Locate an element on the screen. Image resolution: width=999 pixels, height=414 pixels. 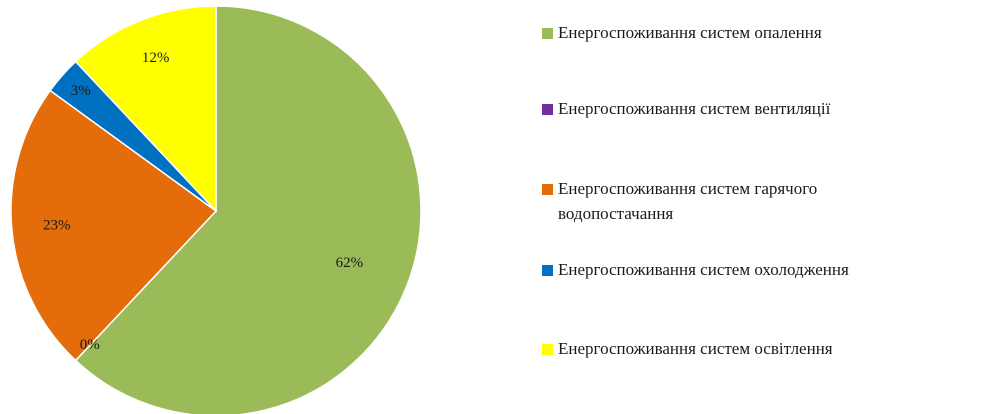
legend-label-5: Енергоспоживання систем освітлення is located at coordinates (695, 348).